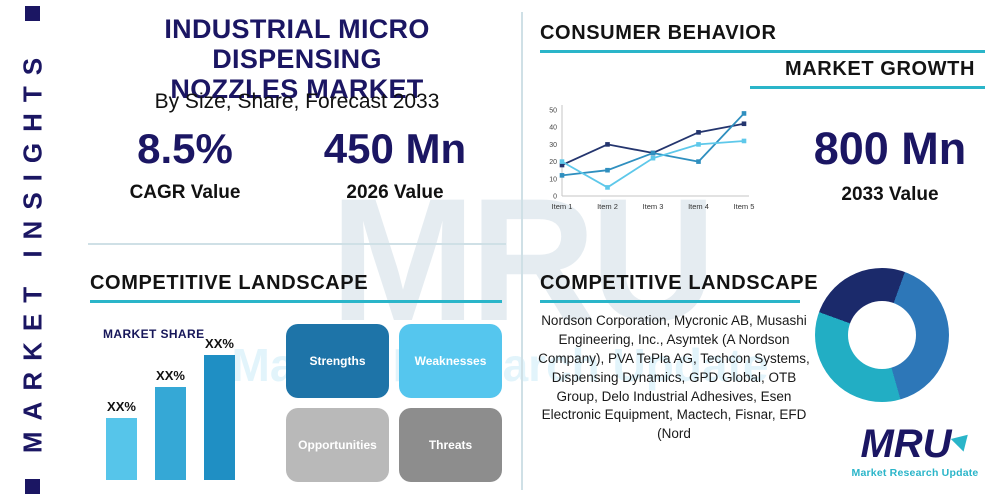 The image size is (1000, 500). Describe the element at coordinates (658, 33) in the screenshot. I see `consumer-behavior-heading: CONSUMER BEHAVIOR` at that location.